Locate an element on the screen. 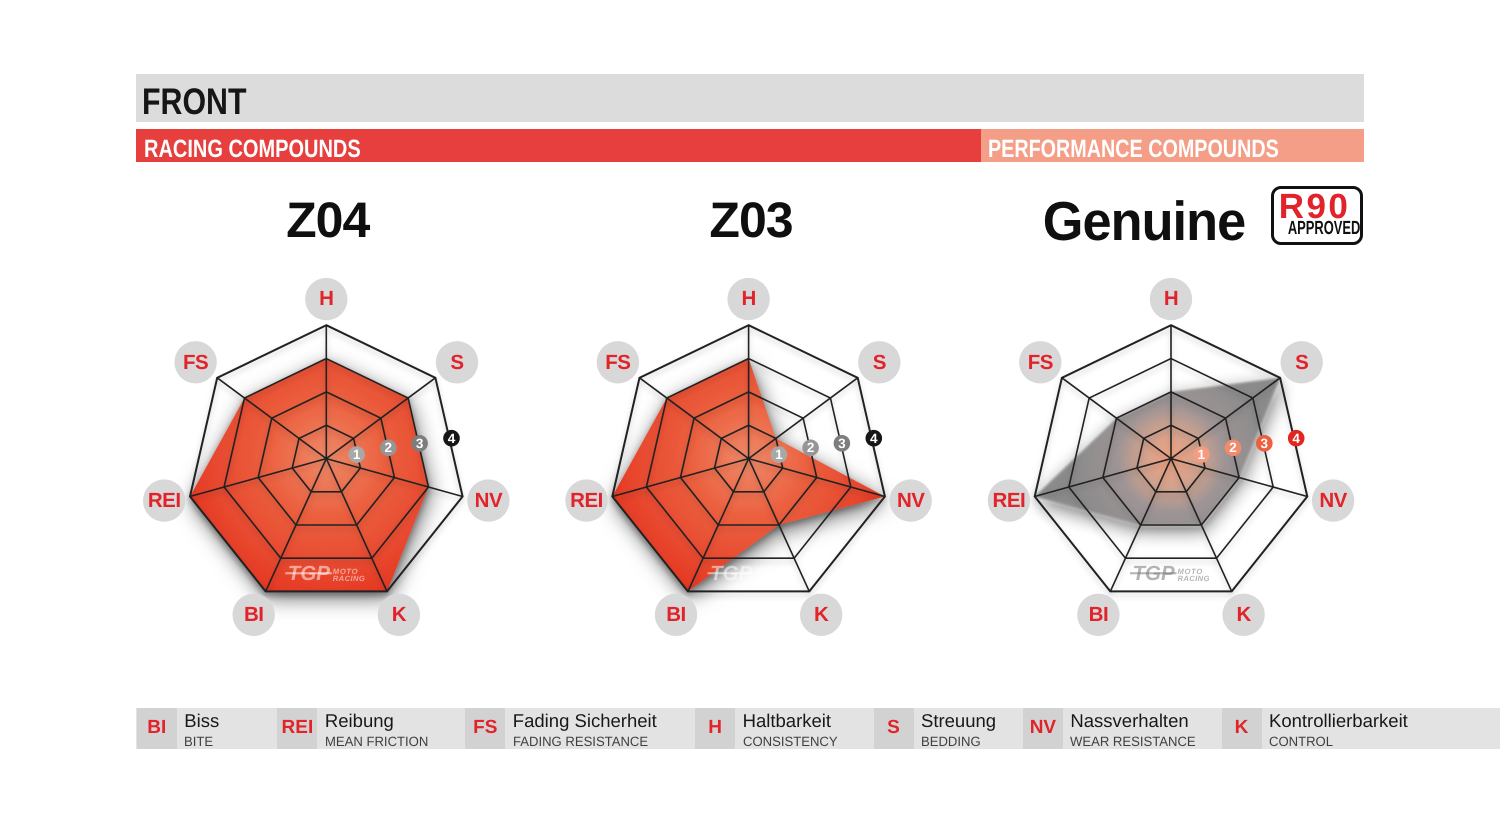 The width and height of the screenshot is (1500, 820). axis-label-circle-h is located at coordinates (326, 299).